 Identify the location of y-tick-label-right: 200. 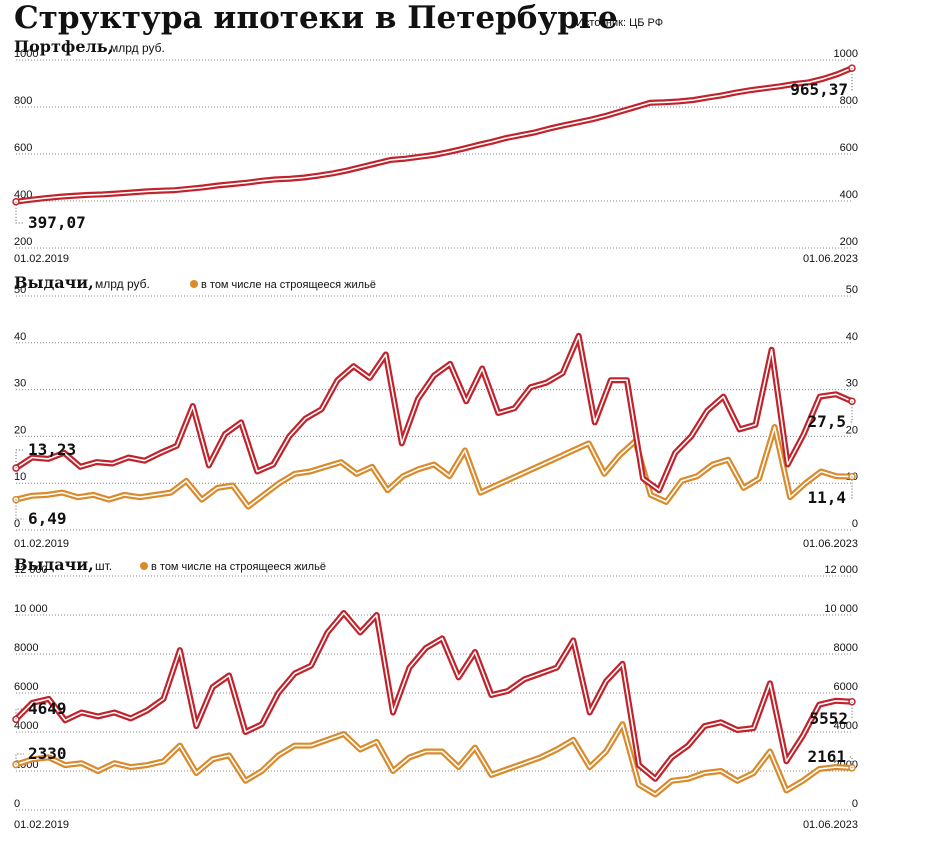
(849, 242).